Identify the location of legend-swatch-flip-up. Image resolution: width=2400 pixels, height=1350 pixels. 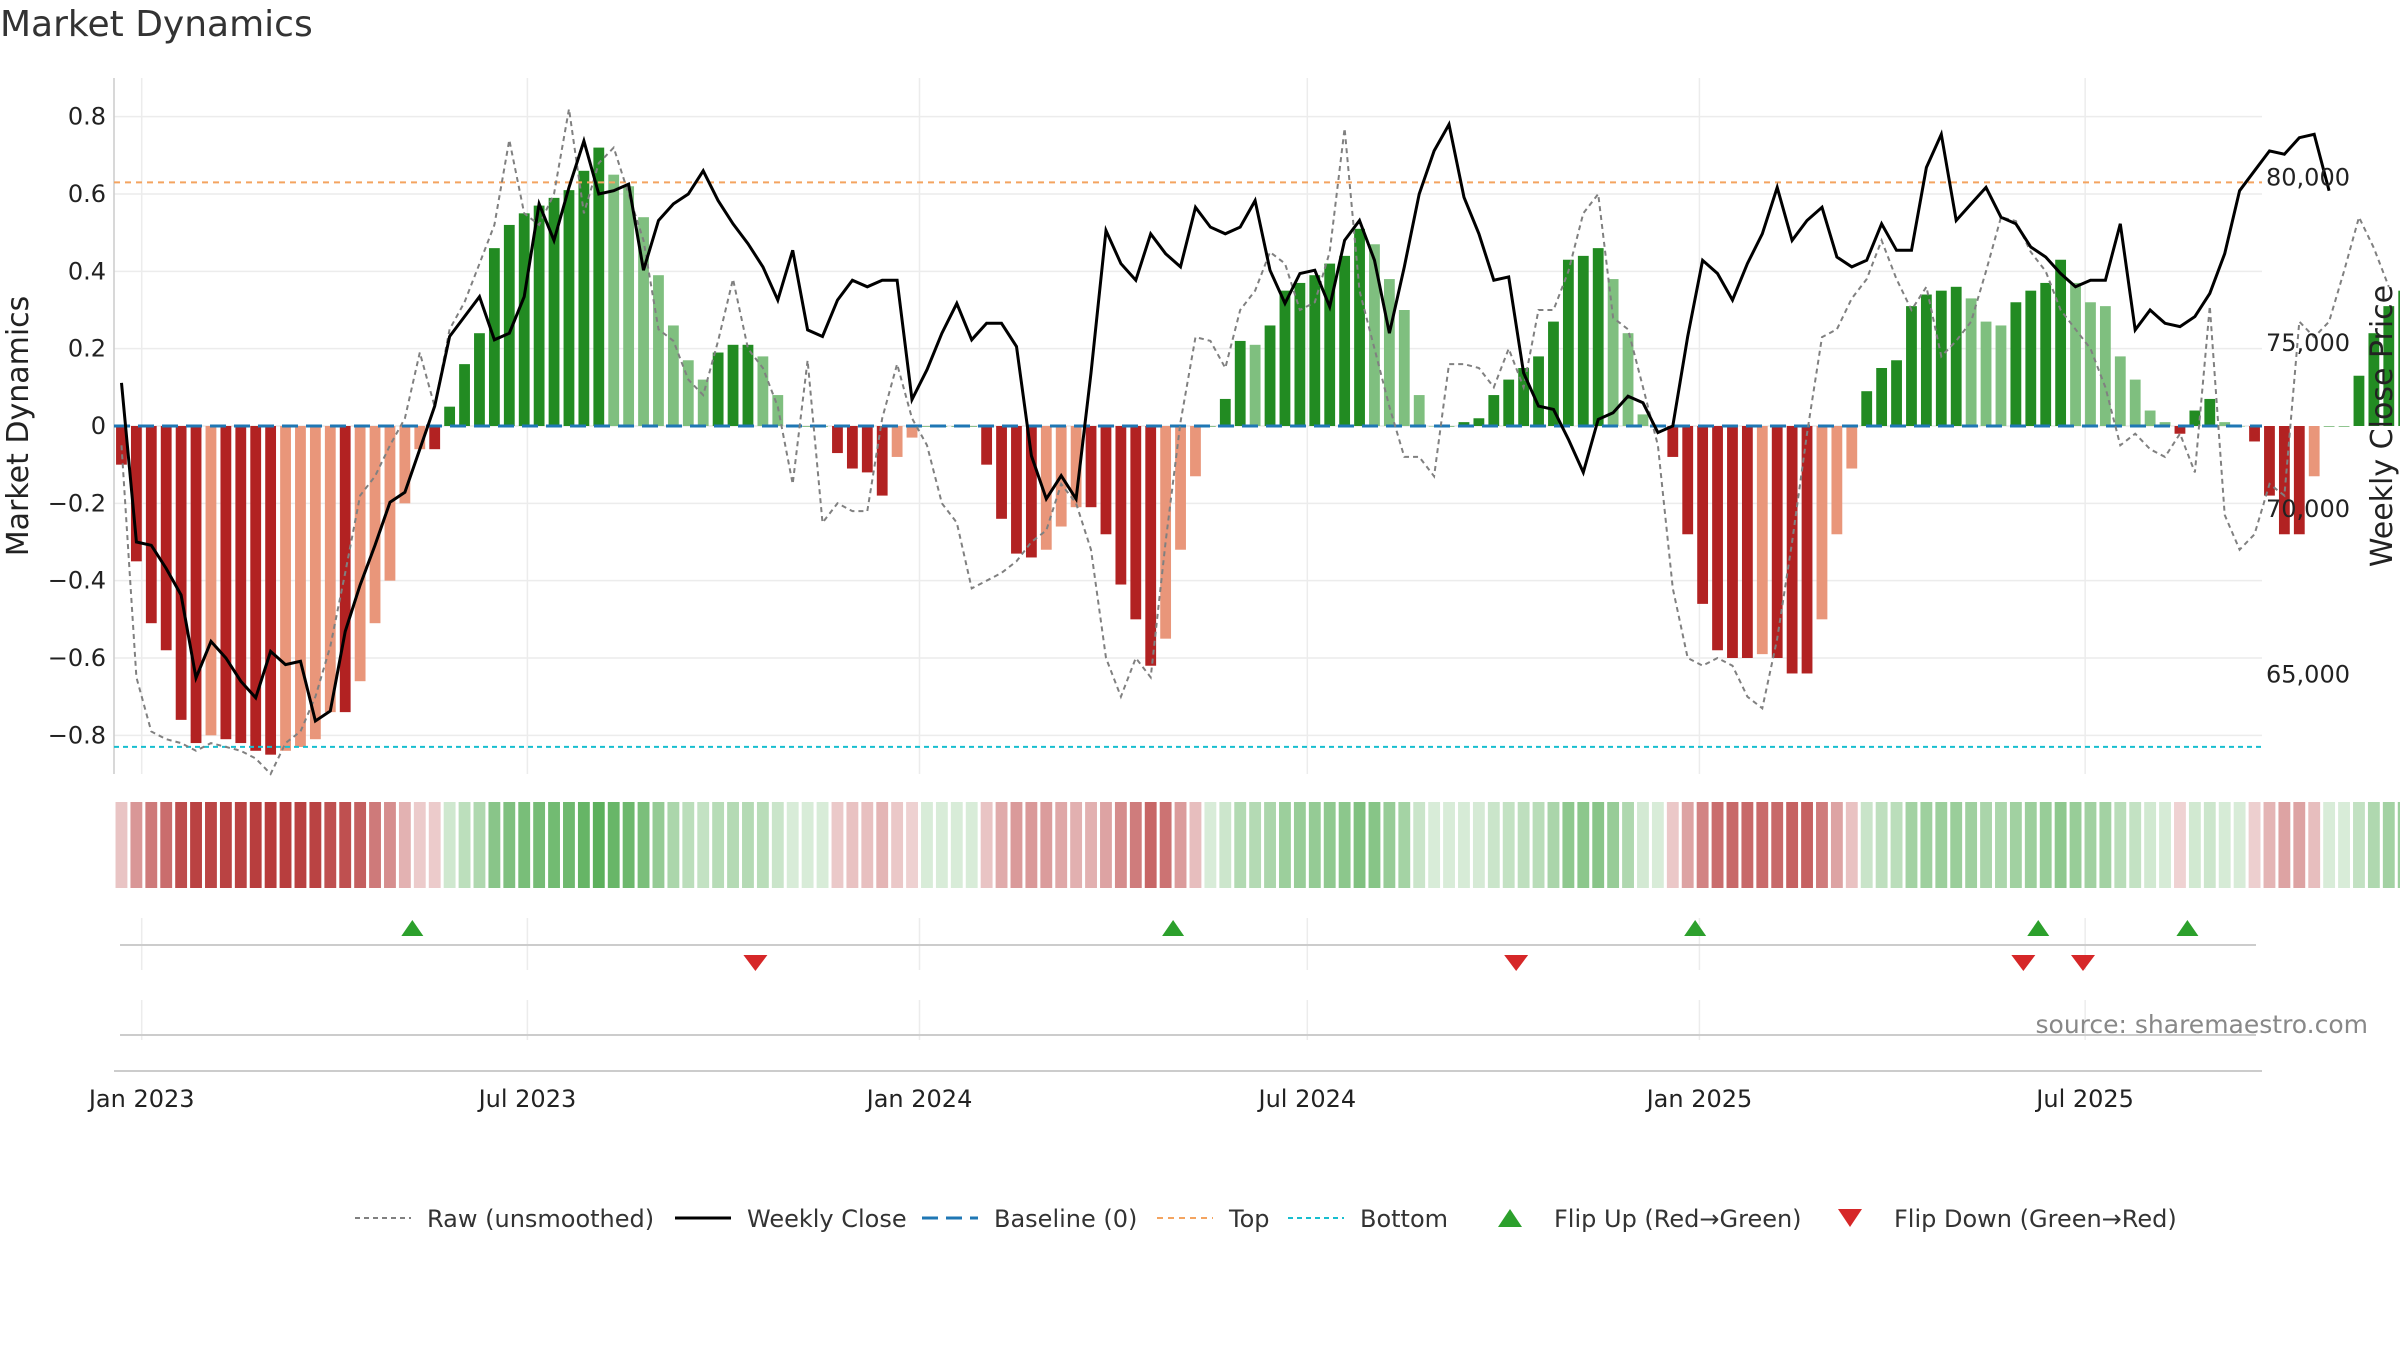
(1510, 1218).